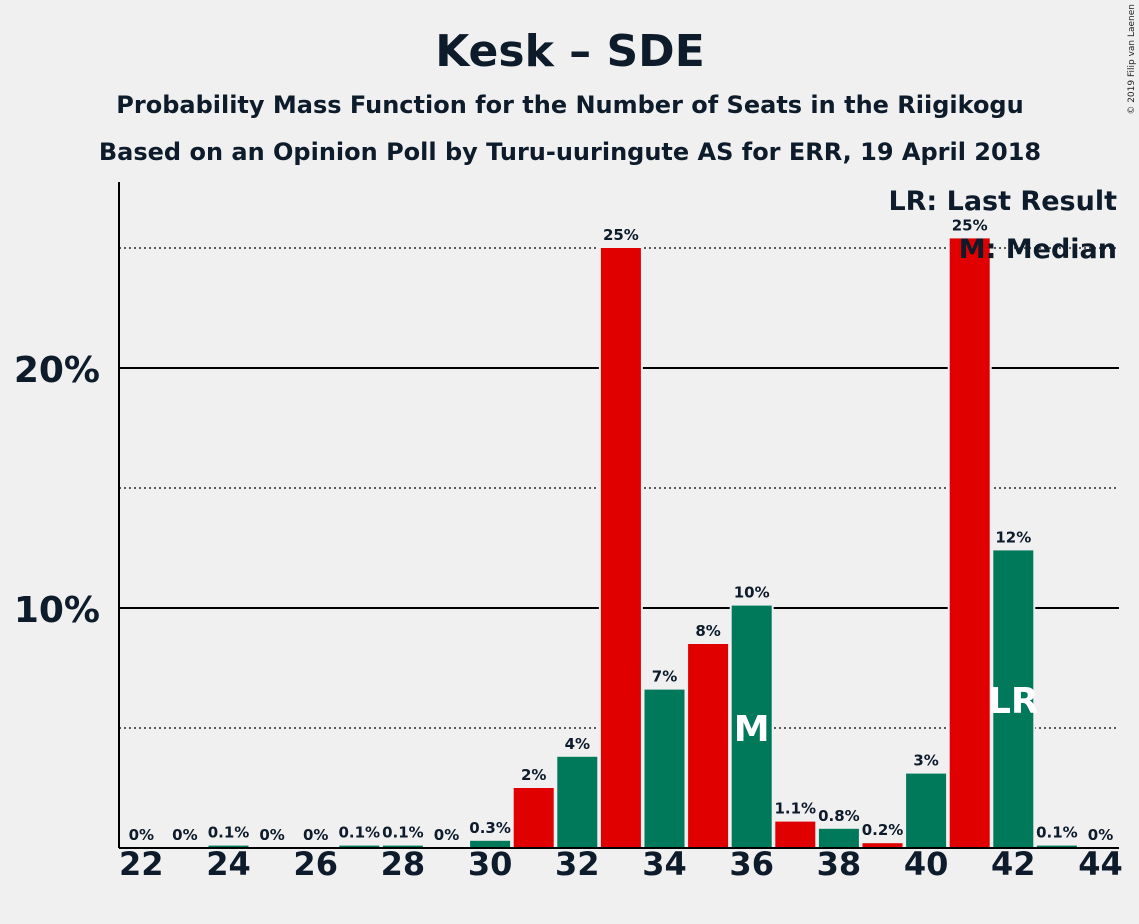 Image resolution: width=1139 pixels, height=924 pixels. I want to click on x-tick-label: 34, so click(664, 864).